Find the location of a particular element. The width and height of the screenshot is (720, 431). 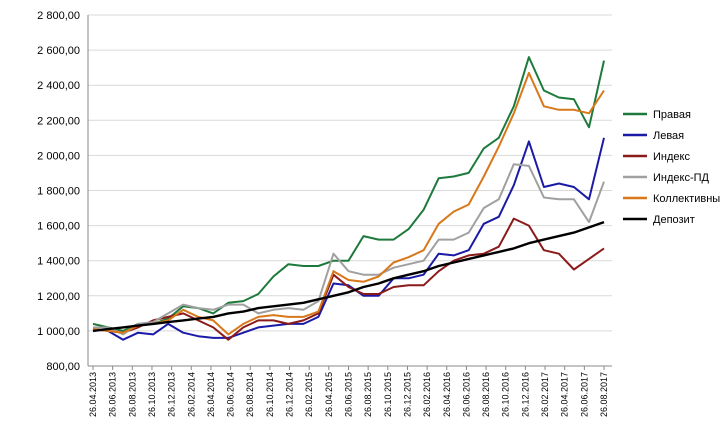

x-tick-label: 26.06.2013 is located at coordinates (113, 394).